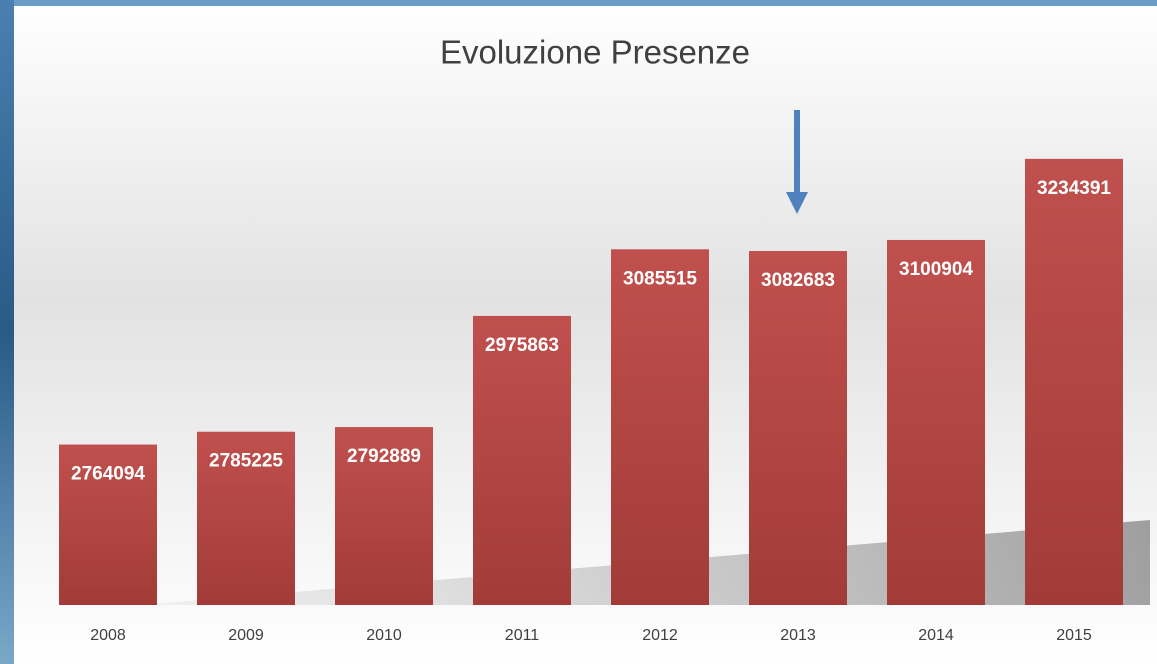  Describe the element at coordinates (1074, 188) in the screenshot. I see `data-label: 3234391` at that location.